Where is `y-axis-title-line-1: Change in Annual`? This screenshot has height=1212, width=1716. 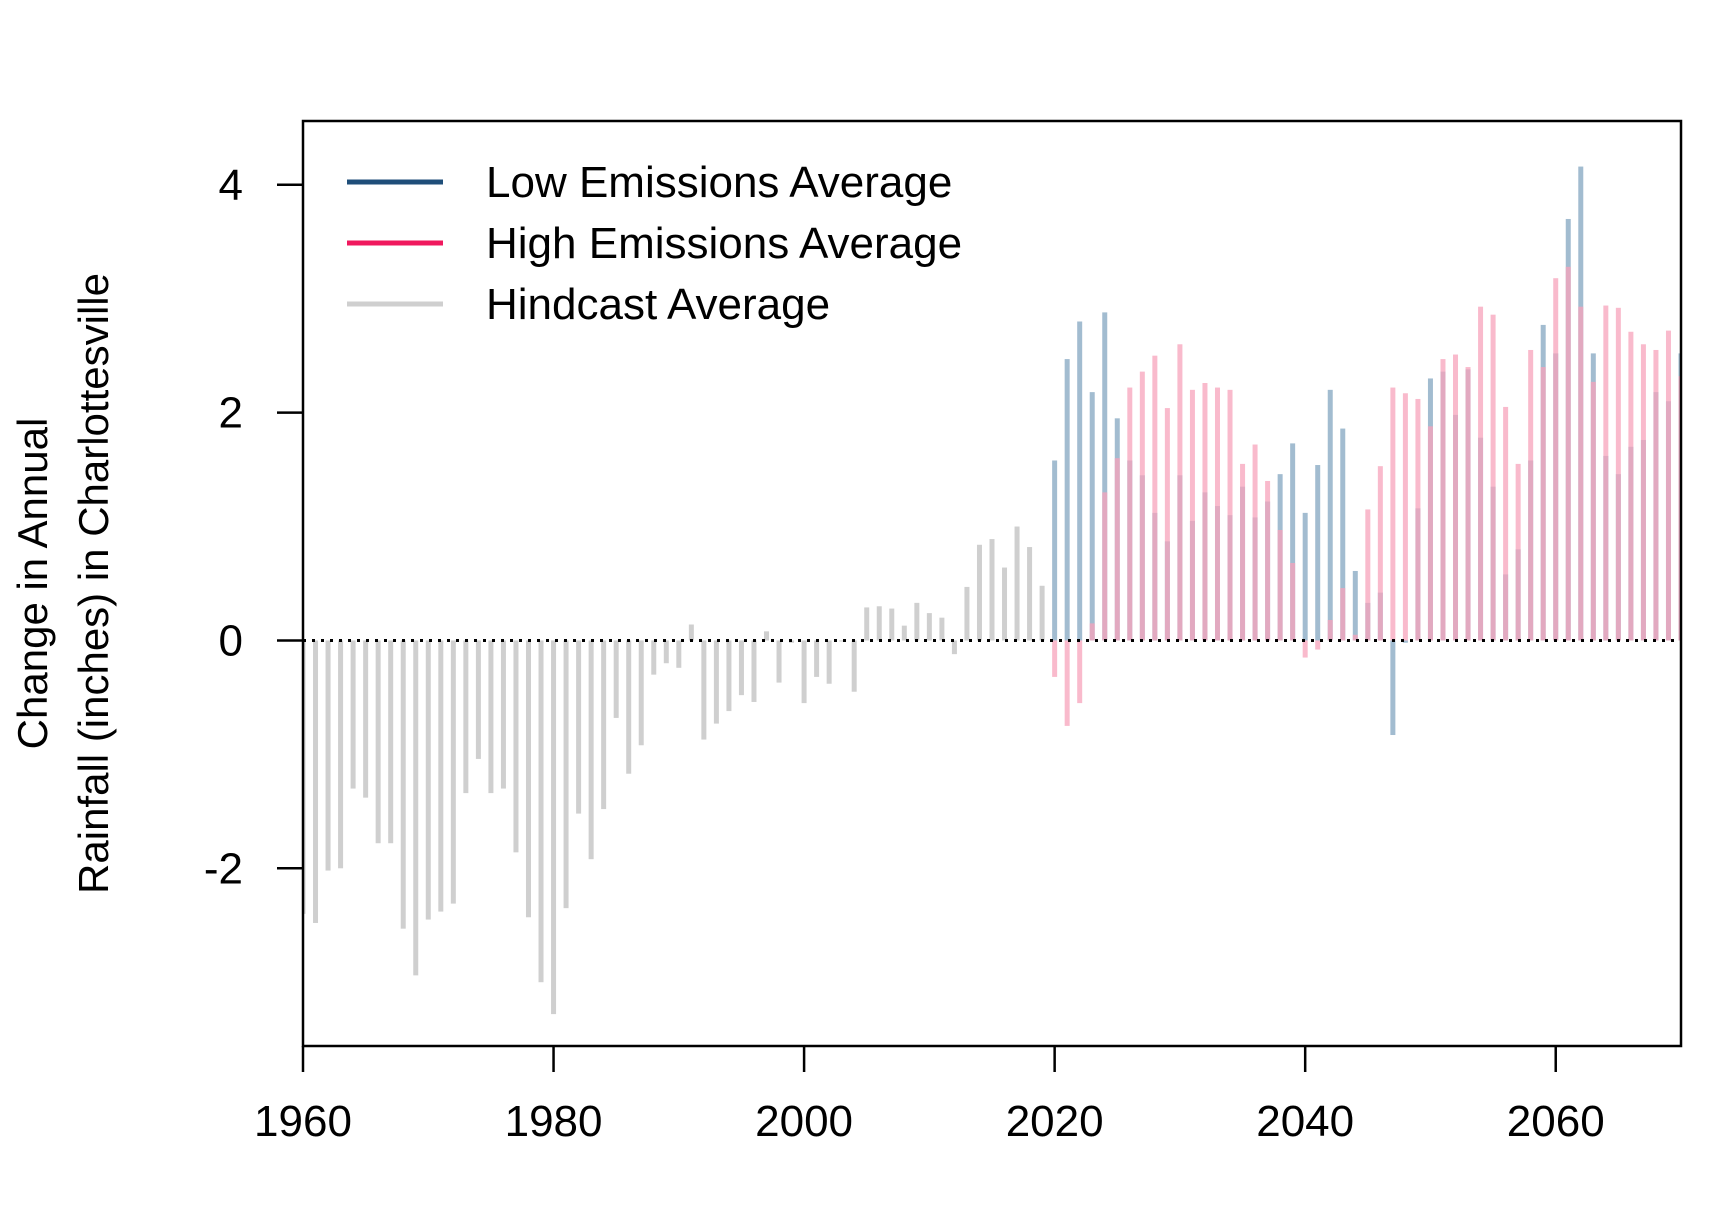
y-axis-title-line-1: Change in Annual is located at coordinates (32, 584).